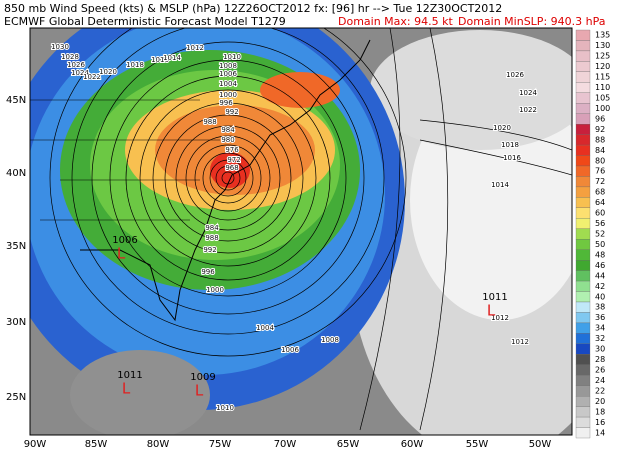  What do you see at coordinates (600, 129) in the screenshot?
I see `colorbar-label: 92` at bounding box center [600, 129].